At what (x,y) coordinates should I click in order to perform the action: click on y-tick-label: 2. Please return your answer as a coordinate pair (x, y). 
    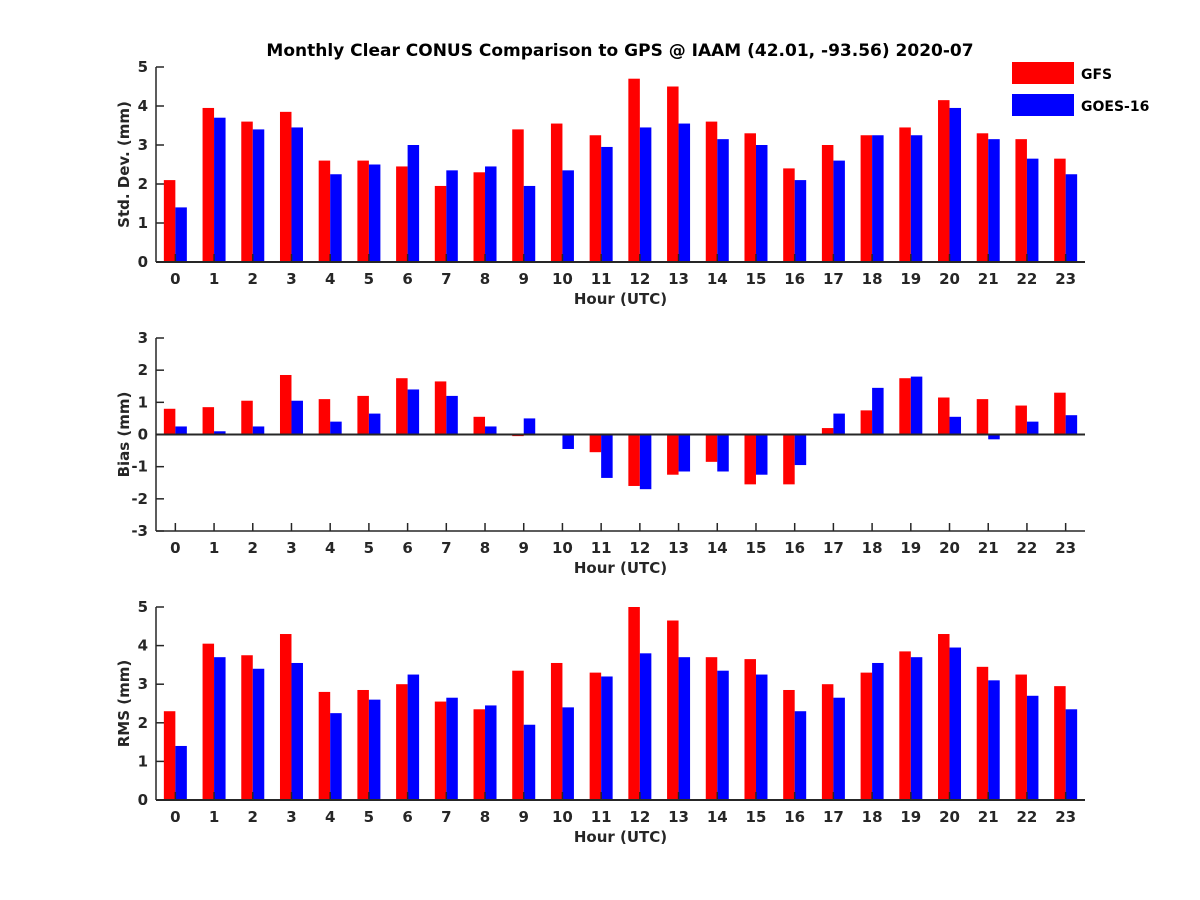
    Looking at the image, I should click on (143, 184).